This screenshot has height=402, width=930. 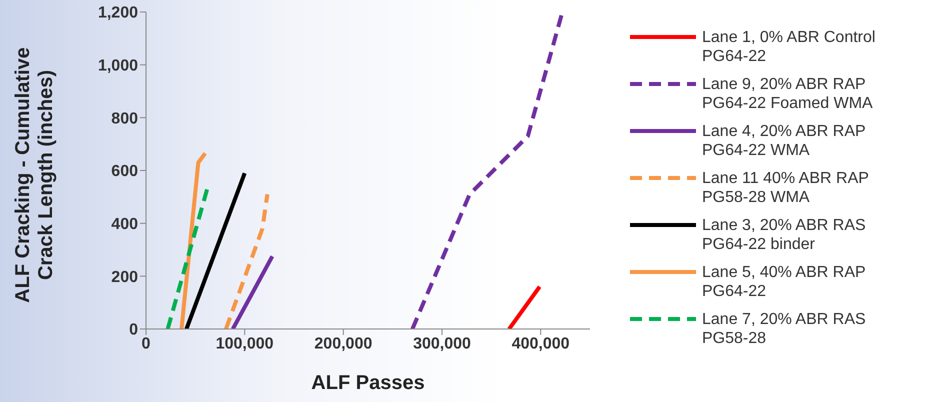 I want to click on y-tick-label: 1,200, so click(x=118, y=13).